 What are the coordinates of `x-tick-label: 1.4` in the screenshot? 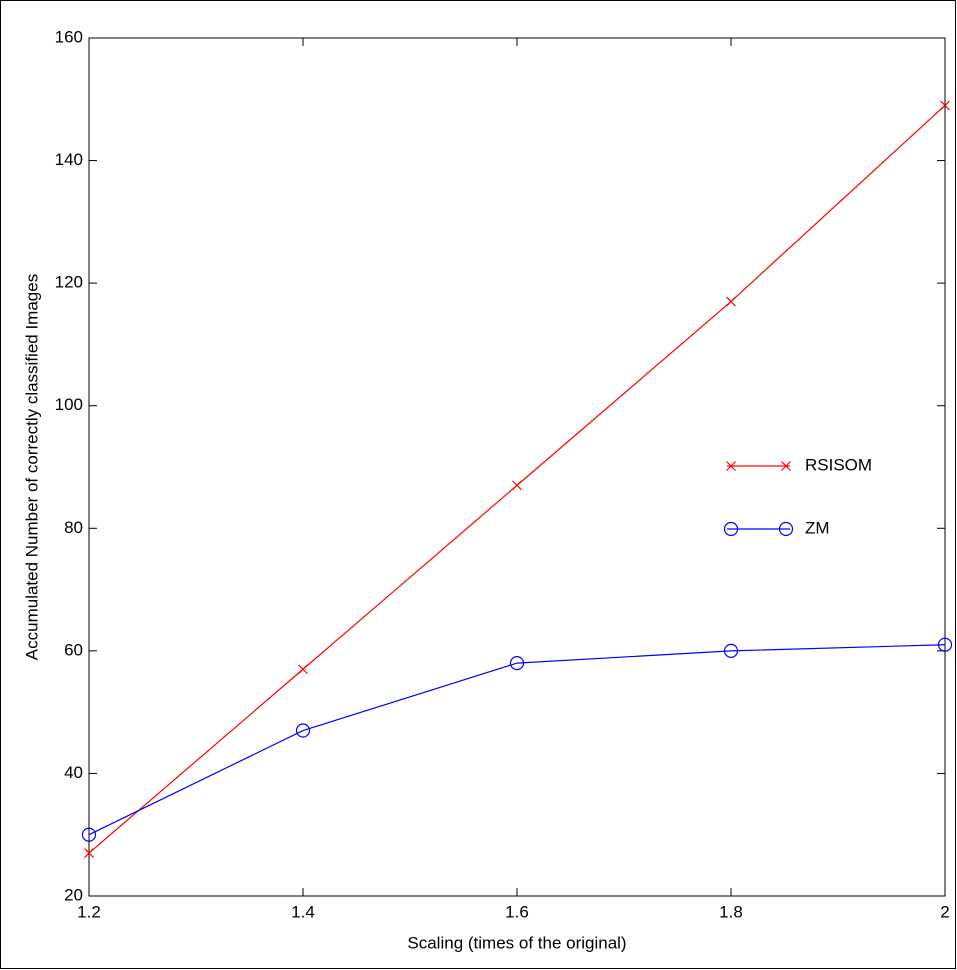 It's located at (303, 911).